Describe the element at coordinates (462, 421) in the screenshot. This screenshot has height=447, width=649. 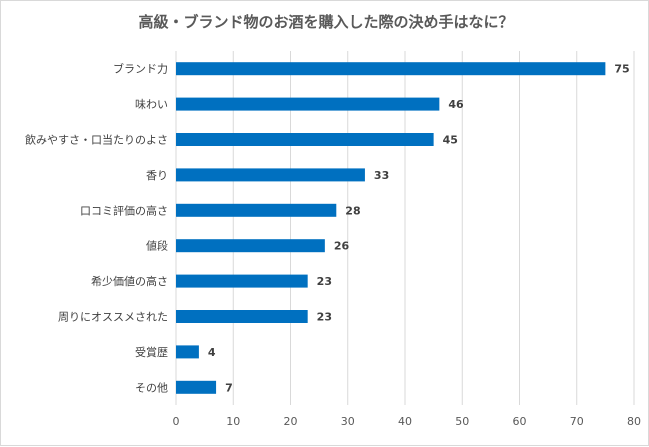
I see `x-tick-label: 50` at that location.